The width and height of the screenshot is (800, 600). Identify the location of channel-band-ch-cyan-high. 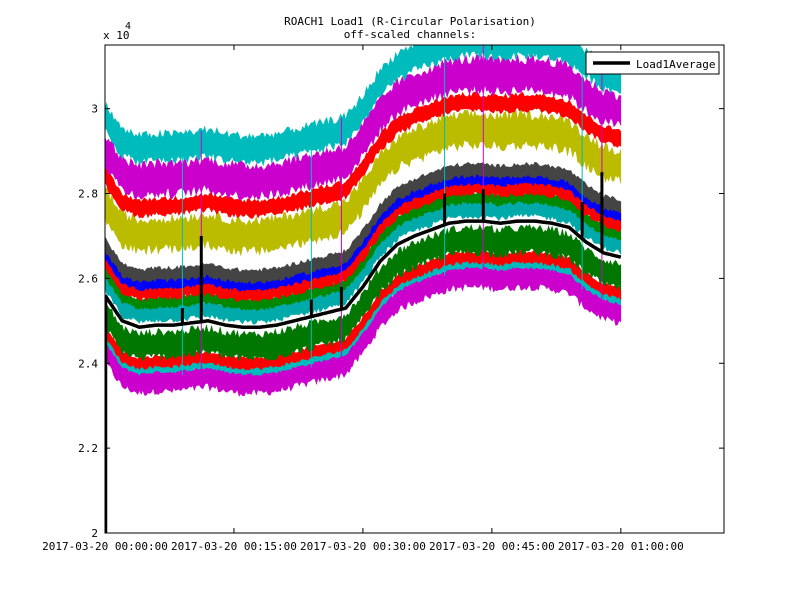
(363, 106).